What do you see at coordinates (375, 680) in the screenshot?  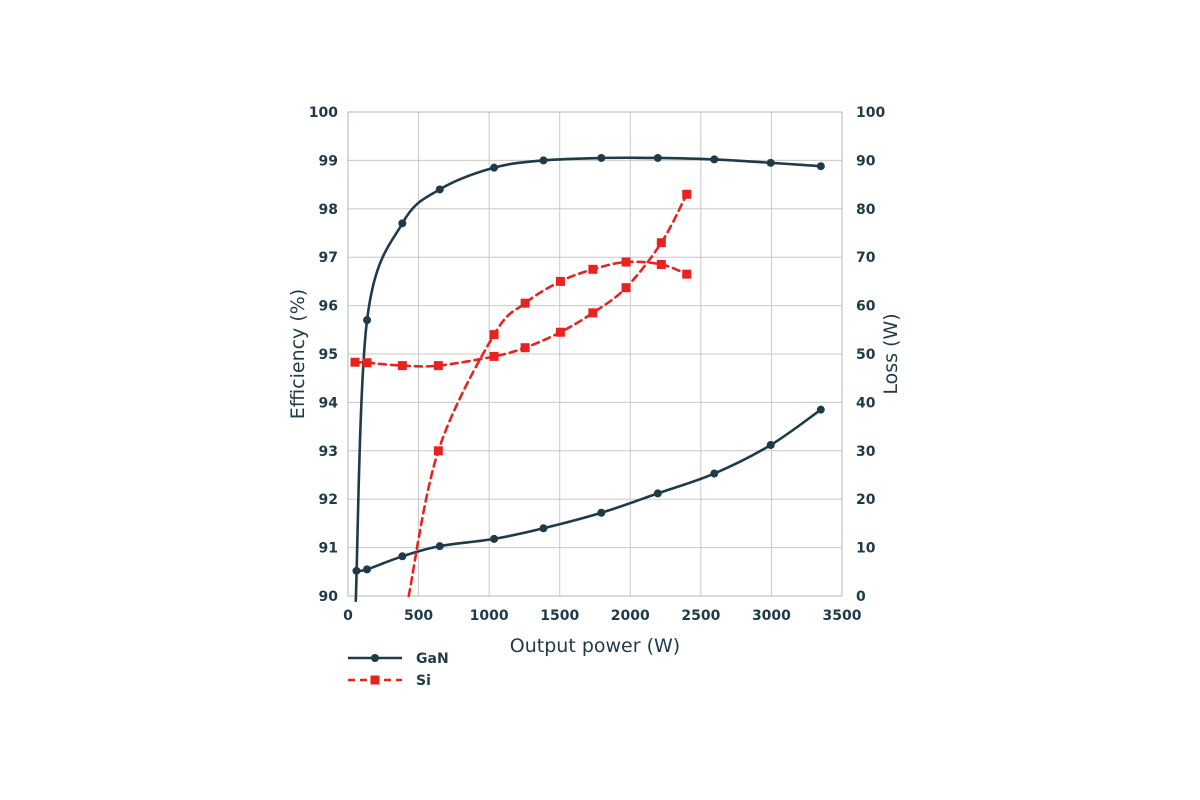 I see `legend-si-marker` at bounding box center [375, 680].